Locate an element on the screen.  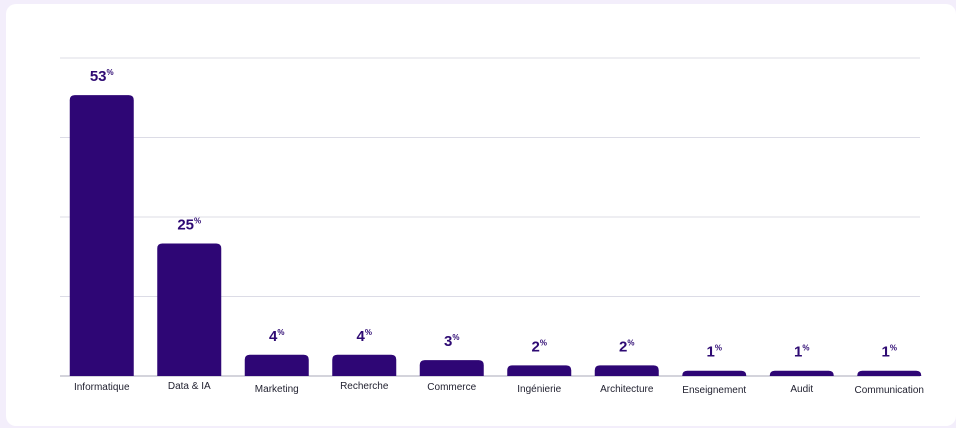
bar-commerce is located at coordinates (451, 368).